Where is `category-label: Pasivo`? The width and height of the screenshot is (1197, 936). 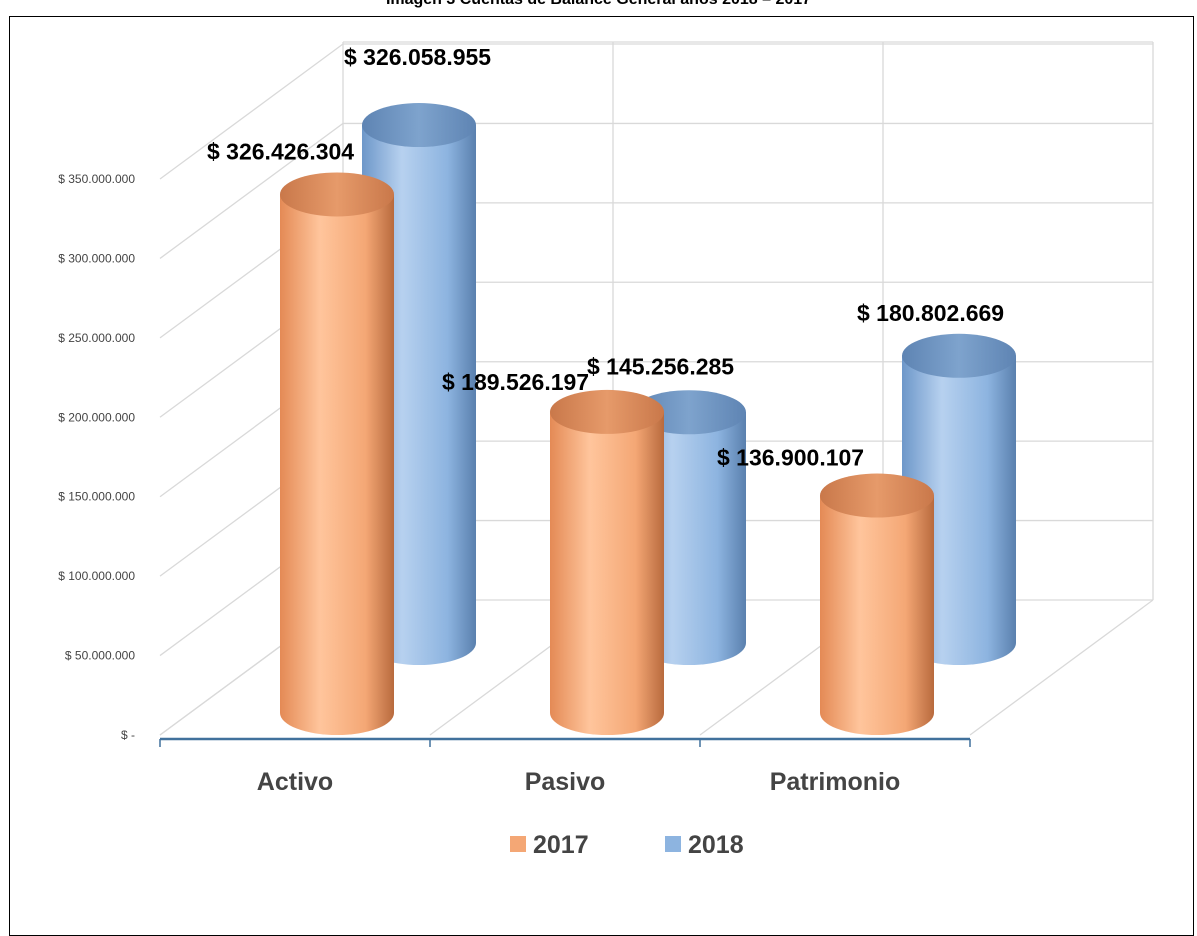 category-label: Pasivo is located at coordinates (565, 782).